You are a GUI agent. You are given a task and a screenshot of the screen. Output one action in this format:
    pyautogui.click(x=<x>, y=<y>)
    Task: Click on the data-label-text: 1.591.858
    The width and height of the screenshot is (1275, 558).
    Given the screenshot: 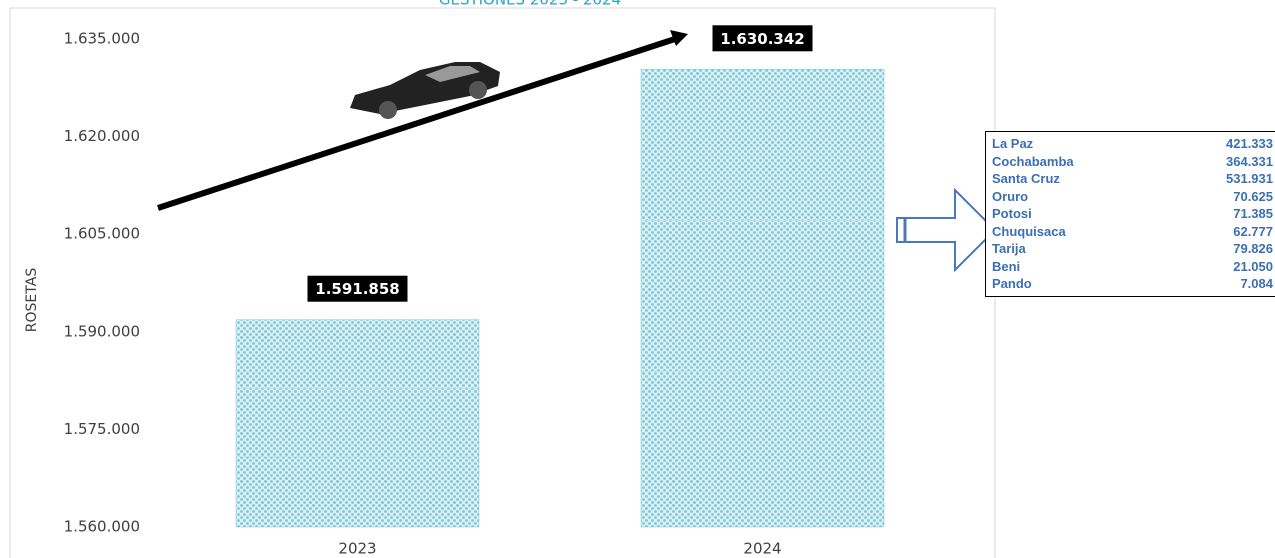 What is the action you would take?
    pyautogui.click(x=357, y=289)
    